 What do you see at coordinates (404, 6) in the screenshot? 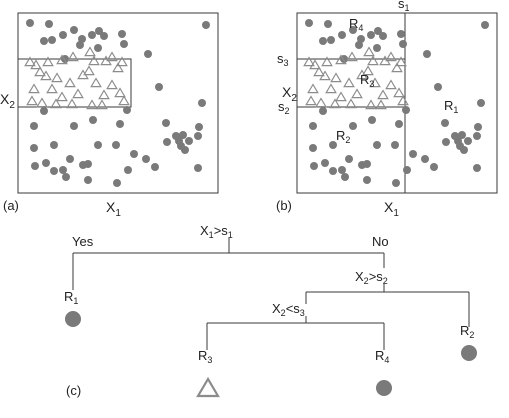
I see `split-label-s1: s1` at bounding box center [404, 6].